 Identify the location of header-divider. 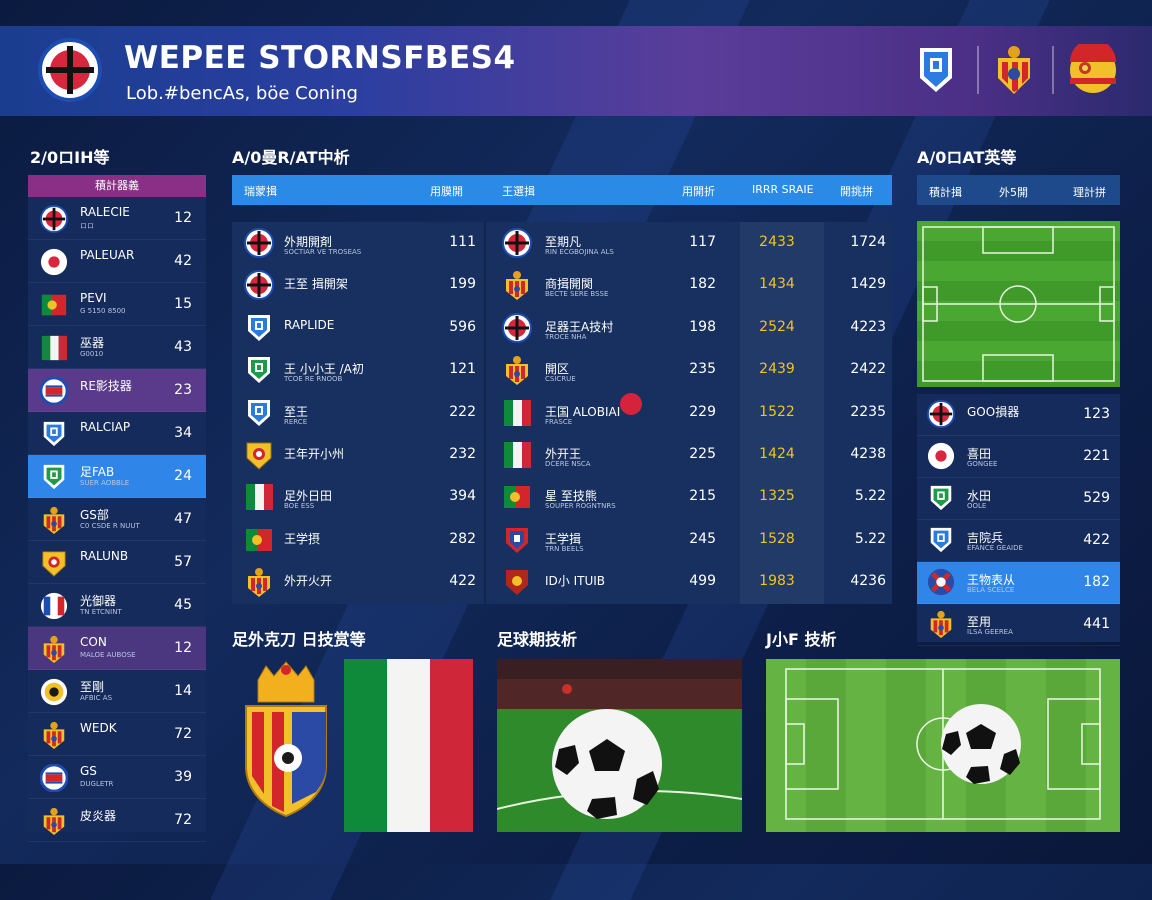
(1053, 70).